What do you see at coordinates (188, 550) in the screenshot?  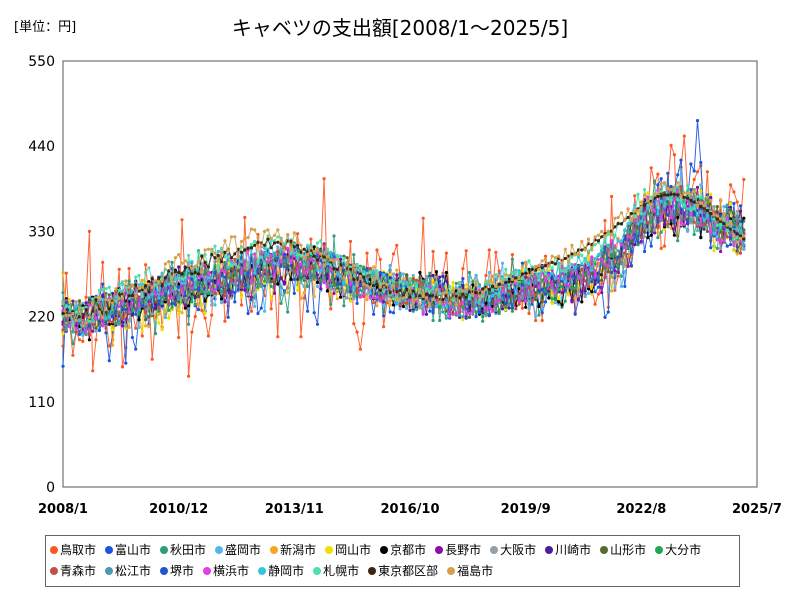 I see `legend-label: 秋田市` at bounding box center [188, 550].